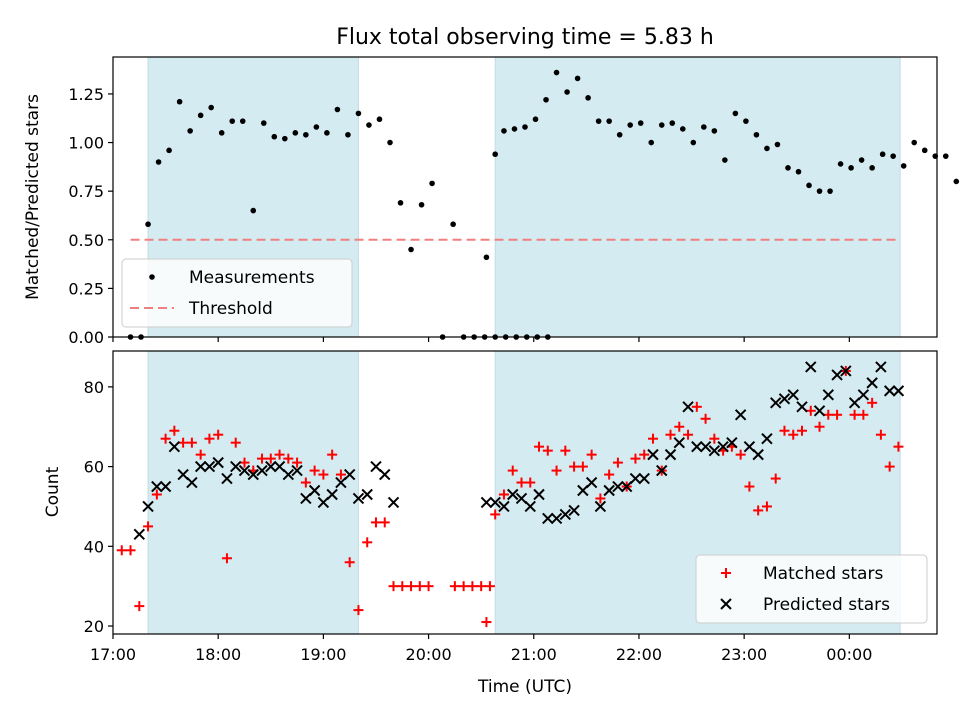 The width and height of the screenshot is (960, 724). I want to click on legend-measurement-swatch, so click(152, 277).